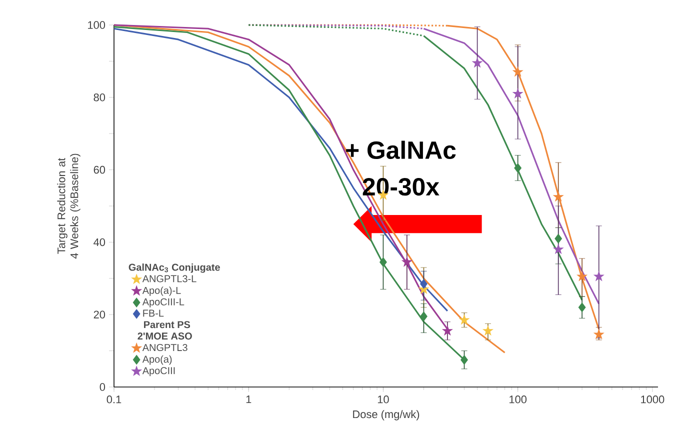 The width and height of the screenshot is (682, 448). Describe the element at coordinates (165, 348) in the screenshot. I see `legend-label: ANGPTL3` at that location.